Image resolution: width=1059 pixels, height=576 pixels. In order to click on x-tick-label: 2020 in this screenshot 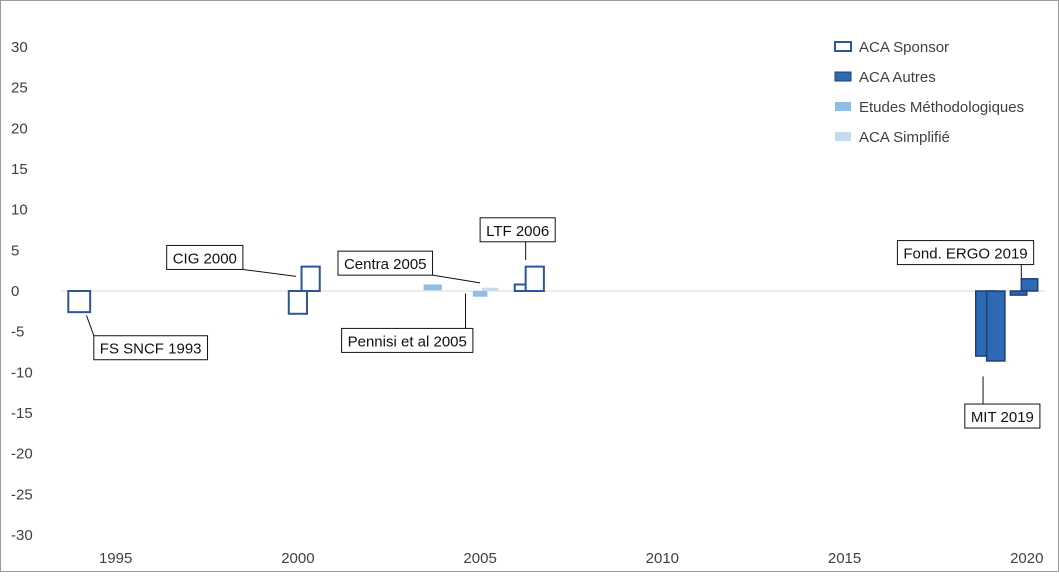, I will do `click(1026, 558)`.